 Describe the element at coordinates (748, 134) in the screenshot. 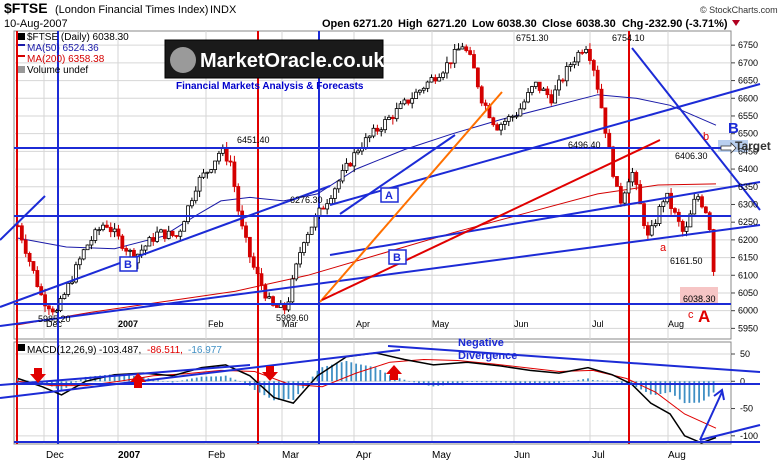

I see `price-y-tick-label: 6500` at that location.